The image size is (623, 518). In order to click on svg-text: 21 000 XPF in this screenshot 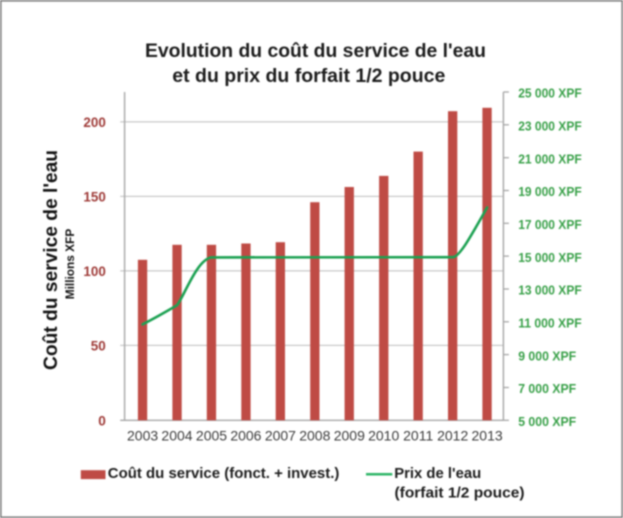, I will do `click(550, 159)`.